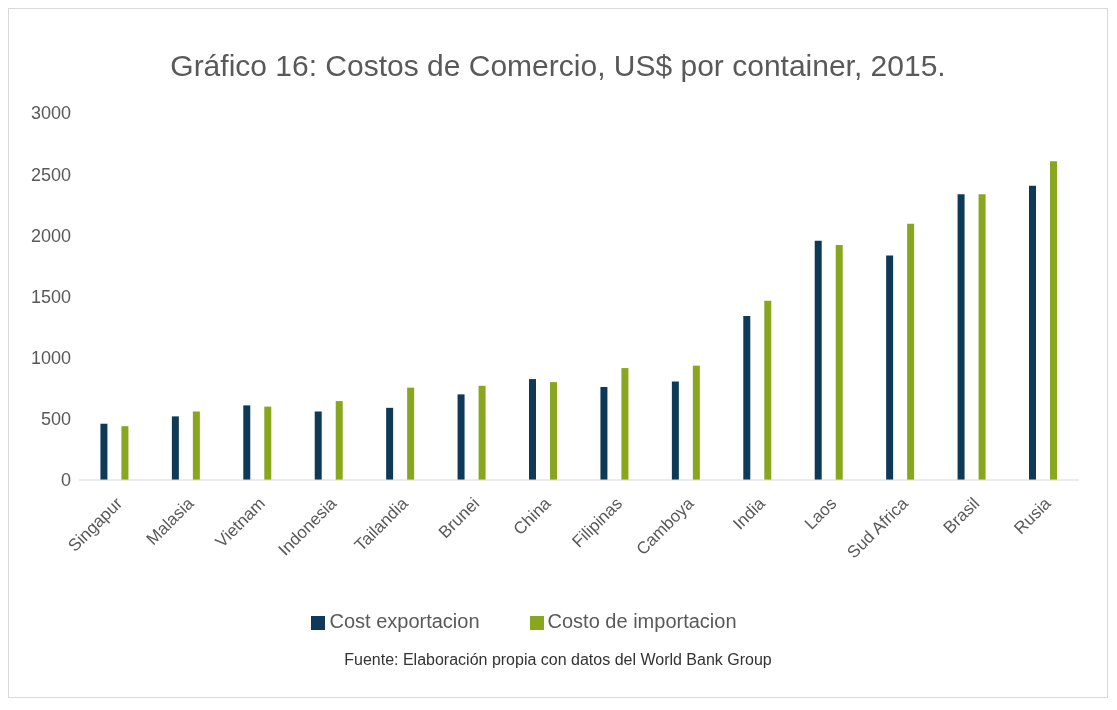 The width and height of the screenshot is (1117, 710). I want to click on chart-title: Gráfico 16: Costos de Comercio, US$ por container, 2015., so click(558, 65).